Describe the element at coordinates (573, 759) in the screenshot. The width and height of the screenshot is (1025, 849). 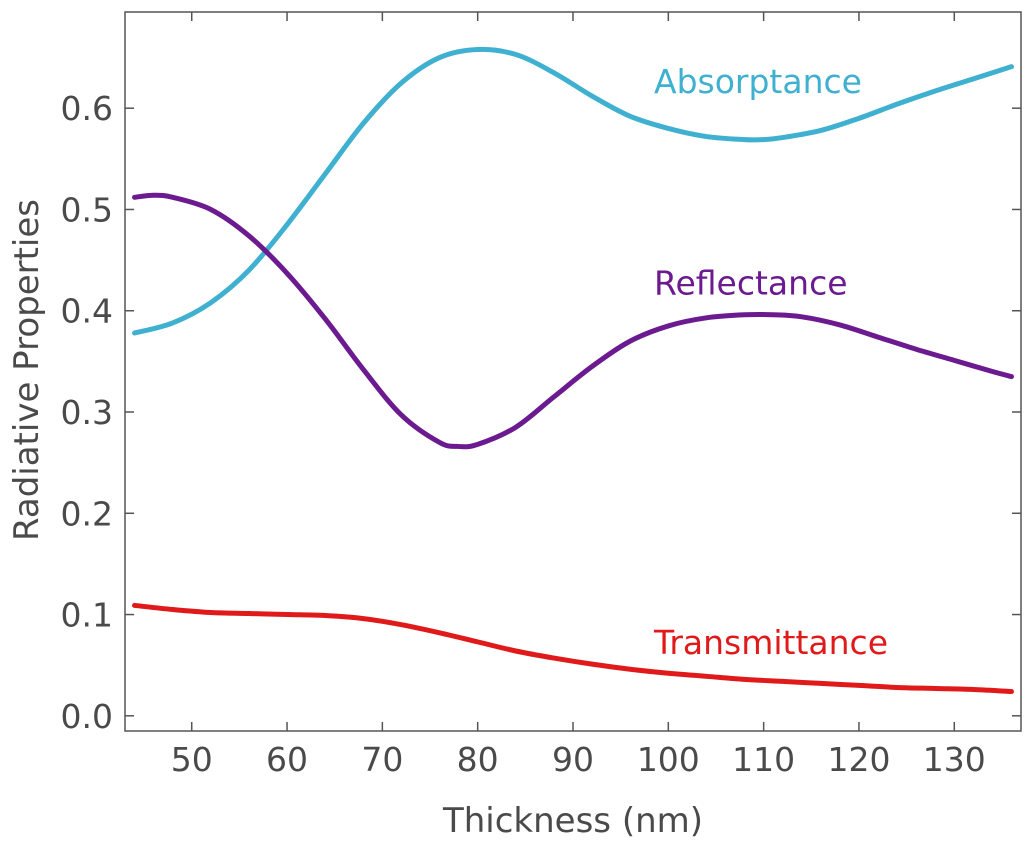
I see `x-tick-label: 90` at that location.